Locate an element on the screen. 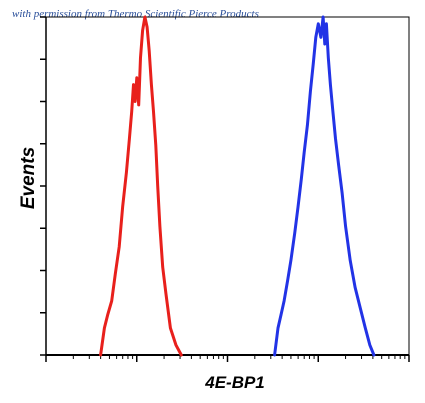 The height and width of the screenshot is (403, 425). y-axis-label: Events is located at coordinates (28, 178).